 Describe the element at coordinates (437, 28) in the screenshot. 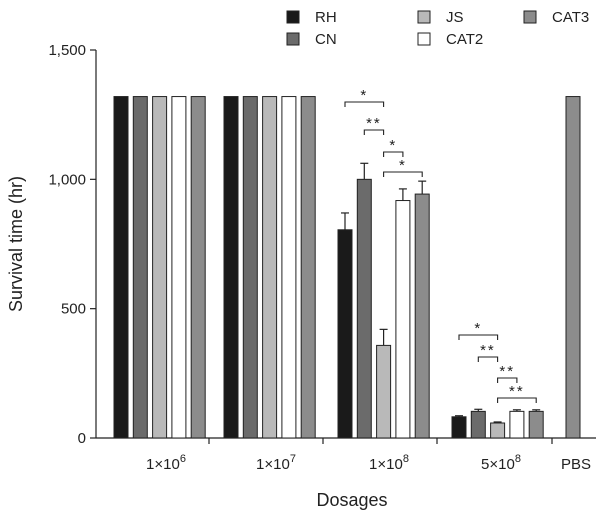

I see `chart-legend: RH CN JS CAT2 CAT3` at that location.